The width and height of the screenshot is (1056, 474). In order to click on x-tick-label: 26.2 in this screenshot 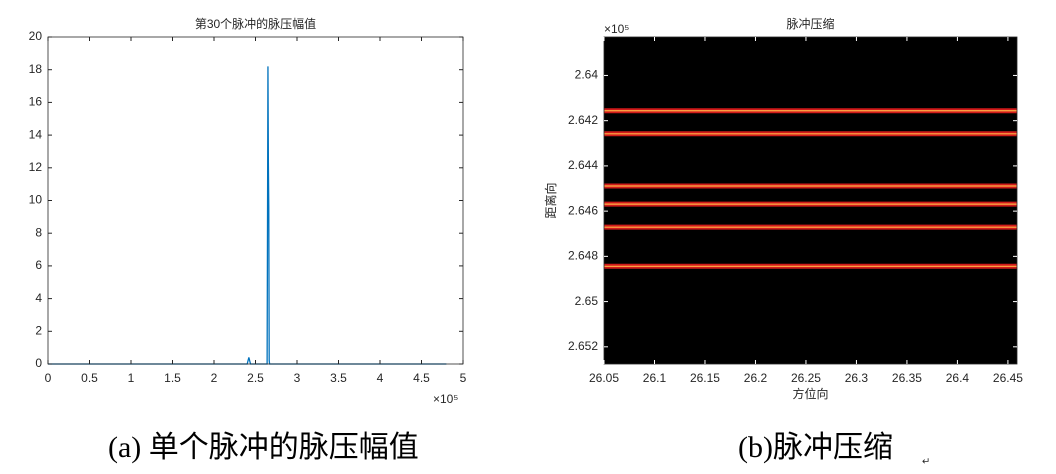, I will do `click(756, 378)`.